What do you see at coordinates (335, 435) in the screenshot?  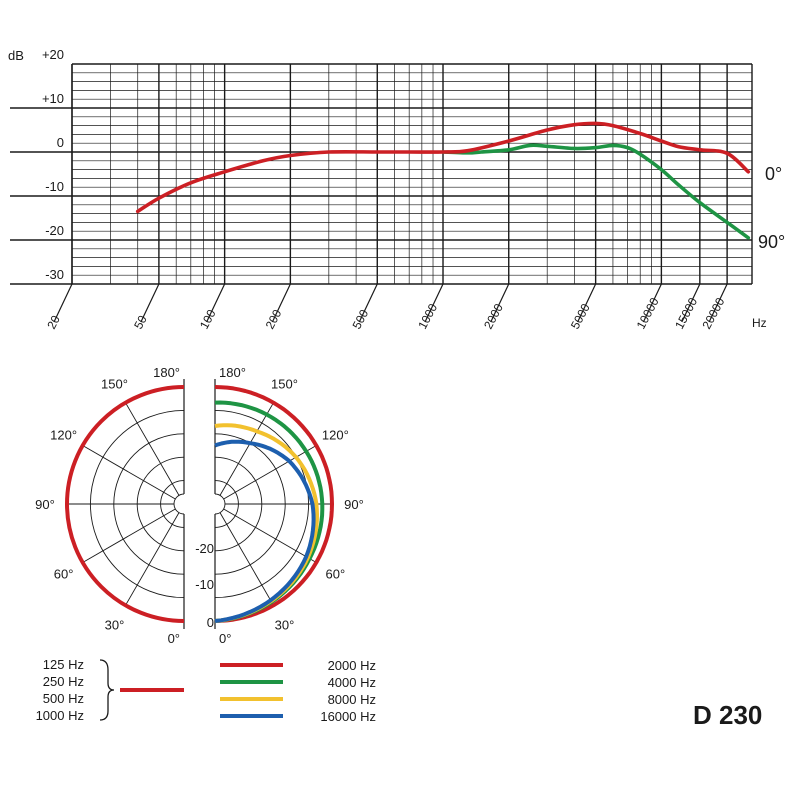 I see `polar-angle-label-right: 120°` at bounding box center [335, 435].